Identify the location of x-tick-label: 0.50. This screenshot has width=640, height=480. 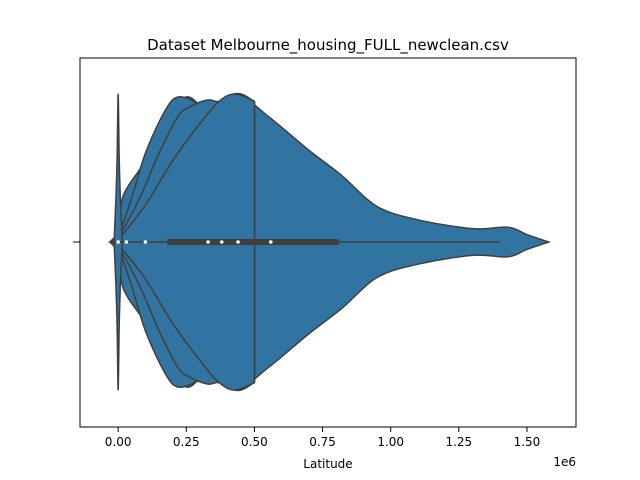
(254, 442).